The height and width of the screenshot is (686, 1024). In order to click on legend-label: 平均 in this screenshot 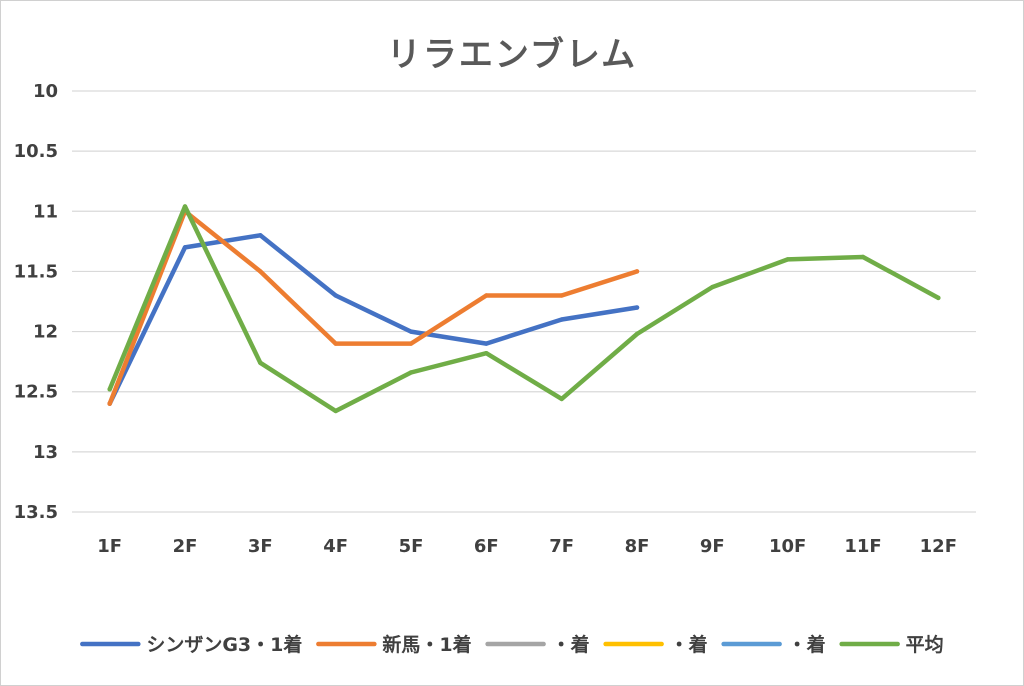, I will do `click(925, 644)`.